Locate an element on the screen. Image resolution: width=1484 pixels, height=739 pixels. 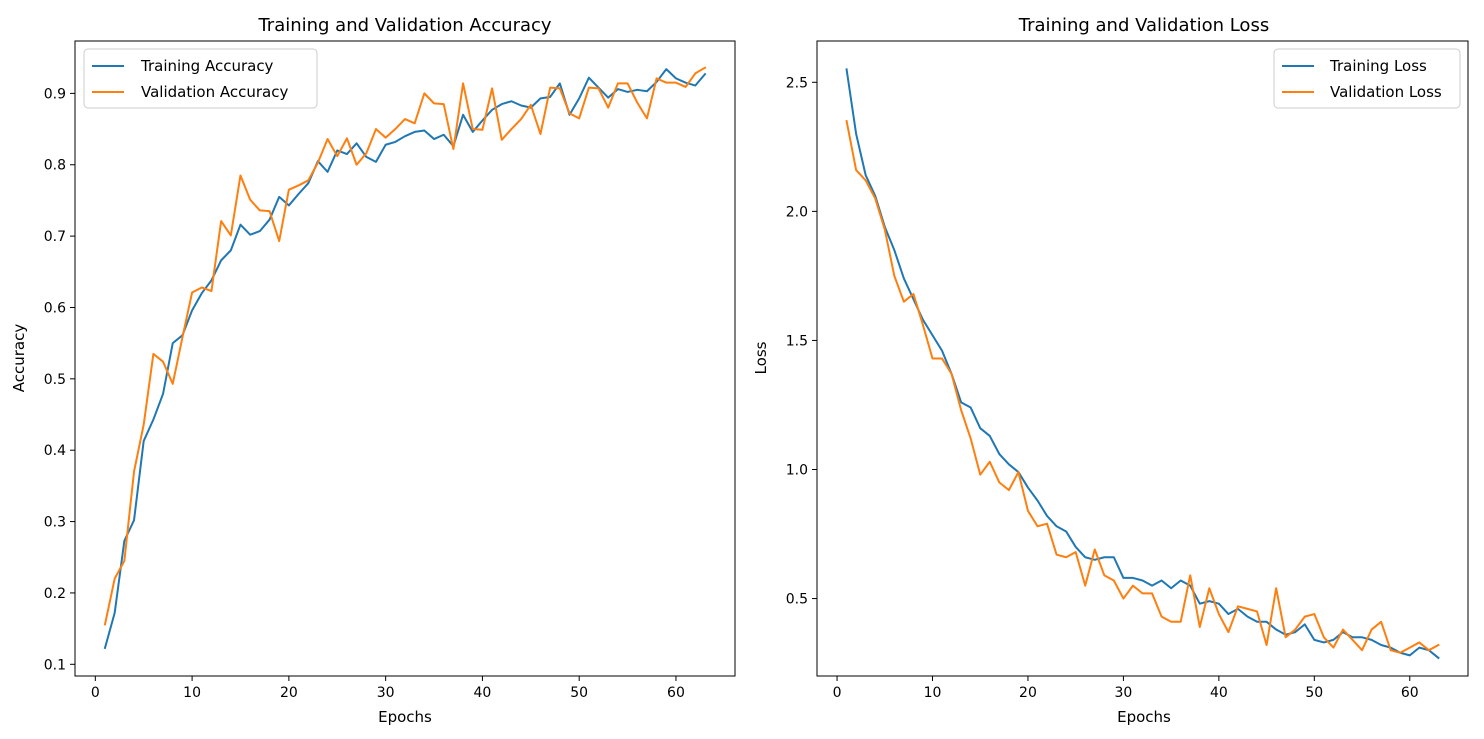
loss-x-tick-label: 10 is located at coordinates (933, 693).